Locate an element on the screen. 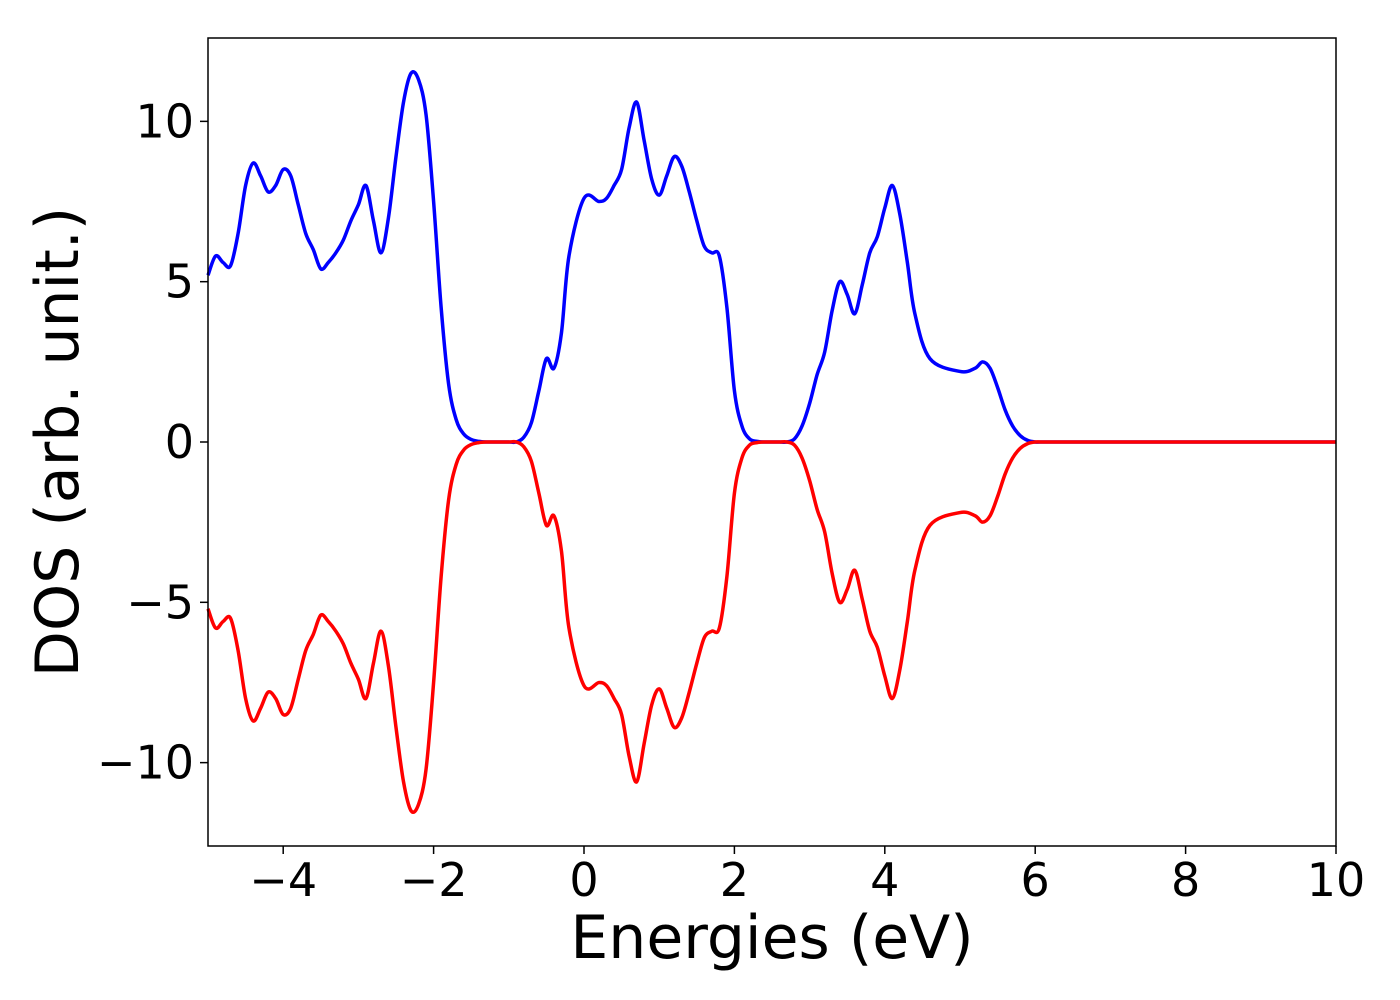 The image size is (1400, 1000). x-tick-label: 0 is located at coordinates (583, 880).